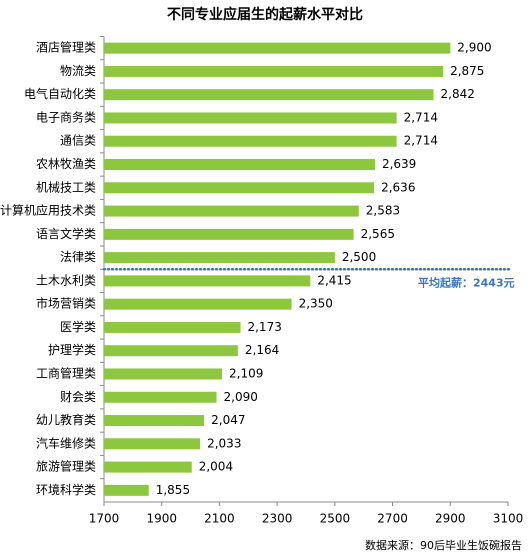  What do you see at coordinates (399, 164) in the screenshot?
I see `value-label: 2,639` at bounding box center [399, 164].